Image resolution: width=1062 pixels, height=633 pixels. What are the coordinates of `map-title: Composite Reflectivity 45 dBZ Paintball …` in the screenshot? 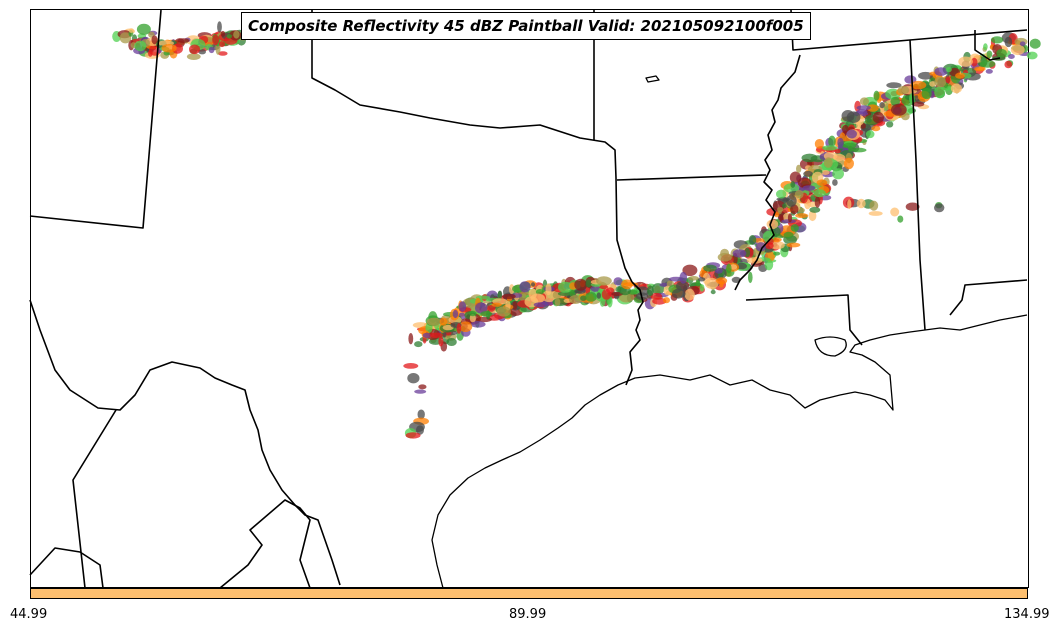 It's located at (526, 26).